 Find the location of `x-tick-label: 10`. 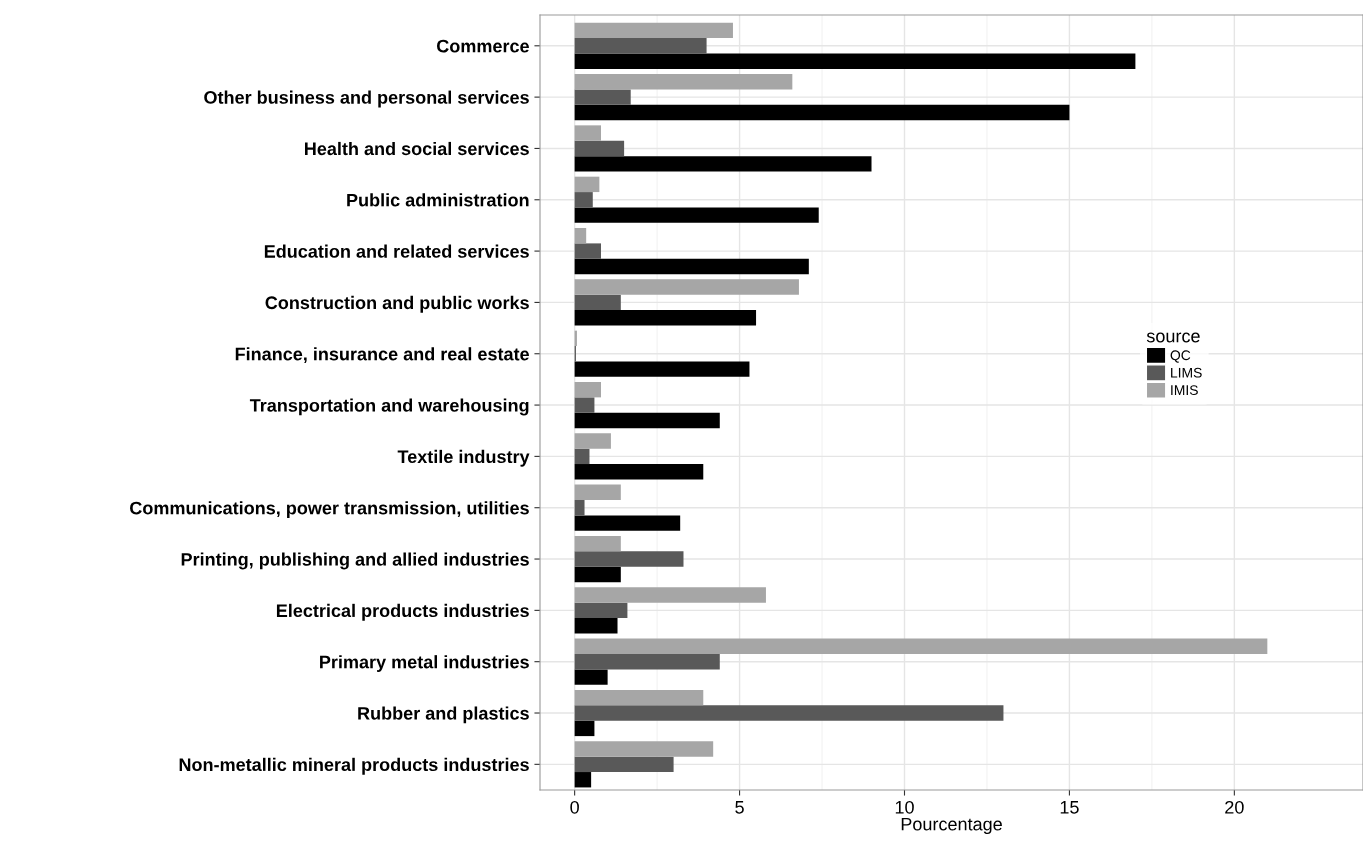

x-tick-label: 10 is located at coordinates (904, 807).